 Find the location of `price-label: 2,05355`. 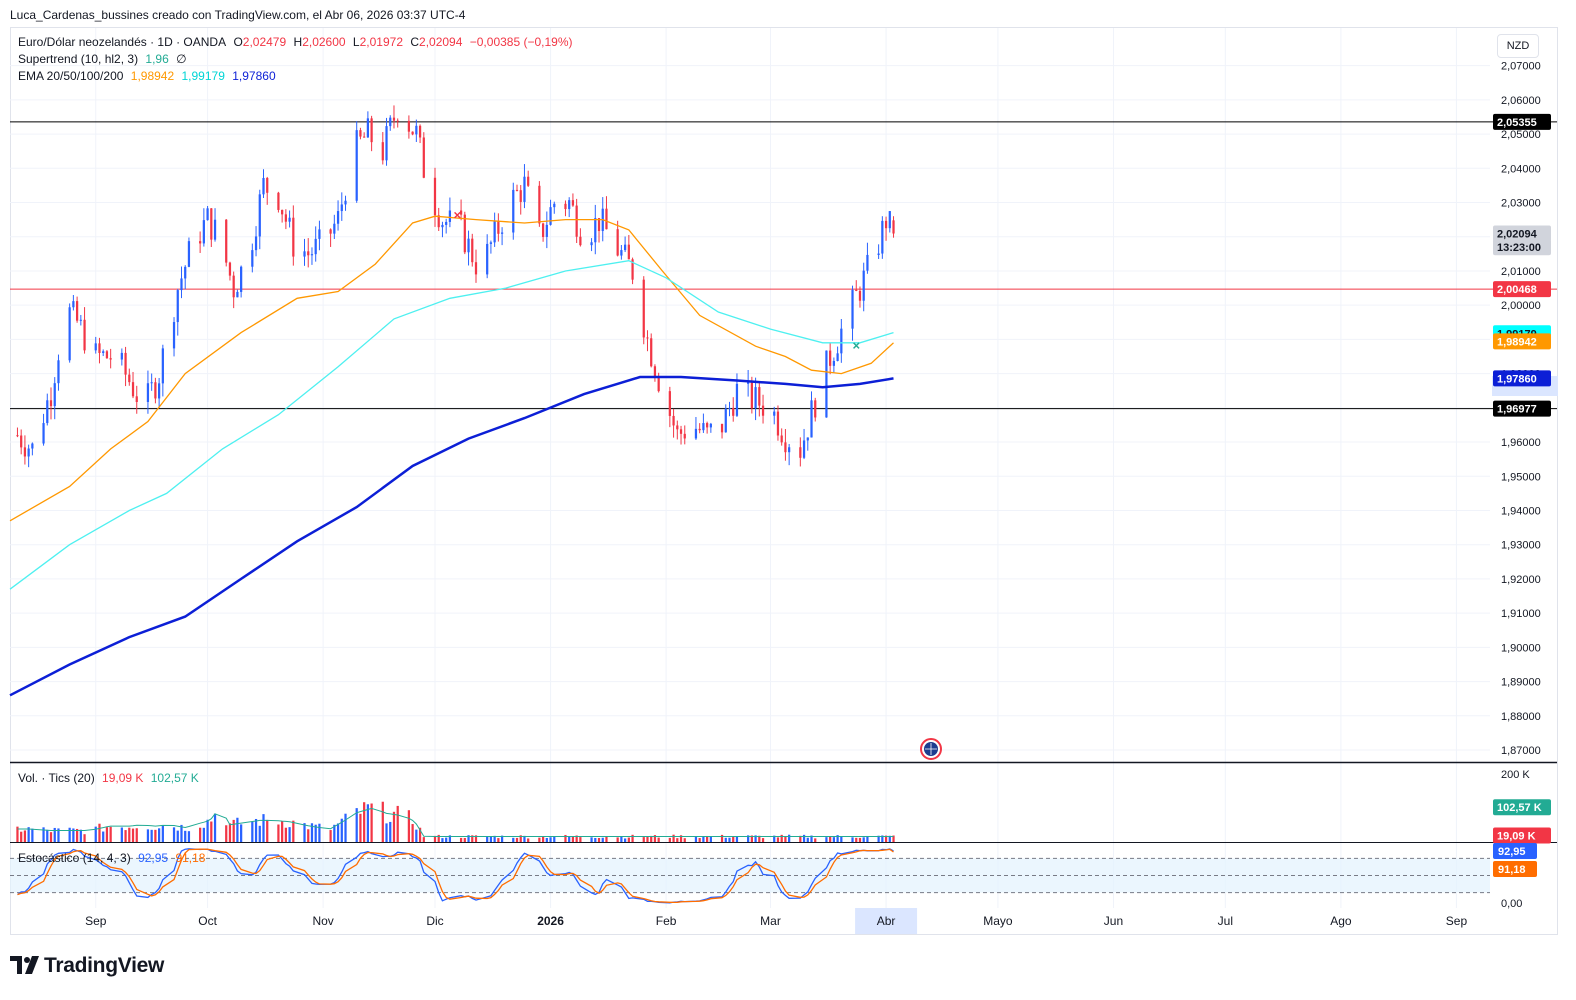

price-label: 2,05355 is located at coordinates (1517, 123).